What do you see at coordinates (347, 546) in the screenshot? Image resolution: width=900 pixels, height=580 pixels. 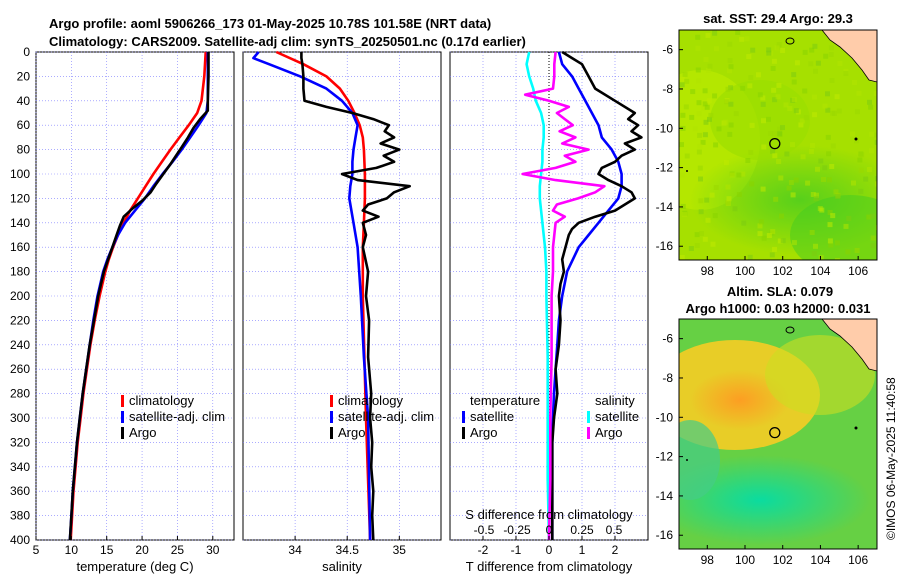 I see `salinity-x-ticks: 34 34.5 35` at bounding box center [347, 546].